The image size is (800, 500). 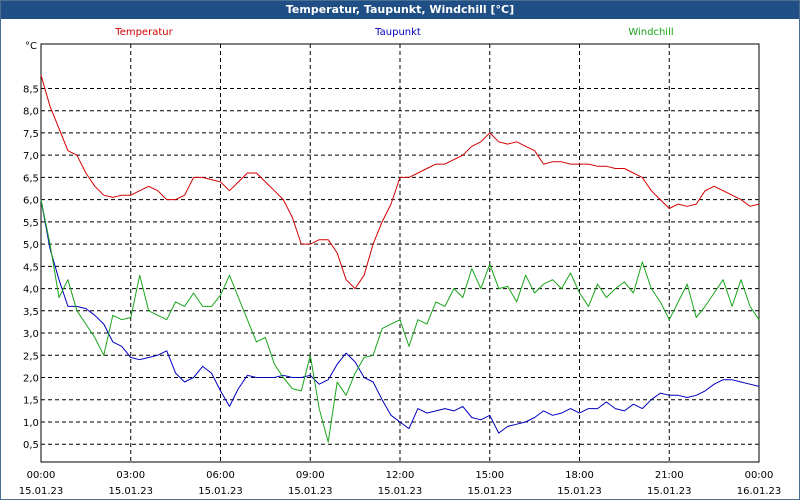 I want to click on x-tick-time-label: 09:00, so click(x=310, y=475).